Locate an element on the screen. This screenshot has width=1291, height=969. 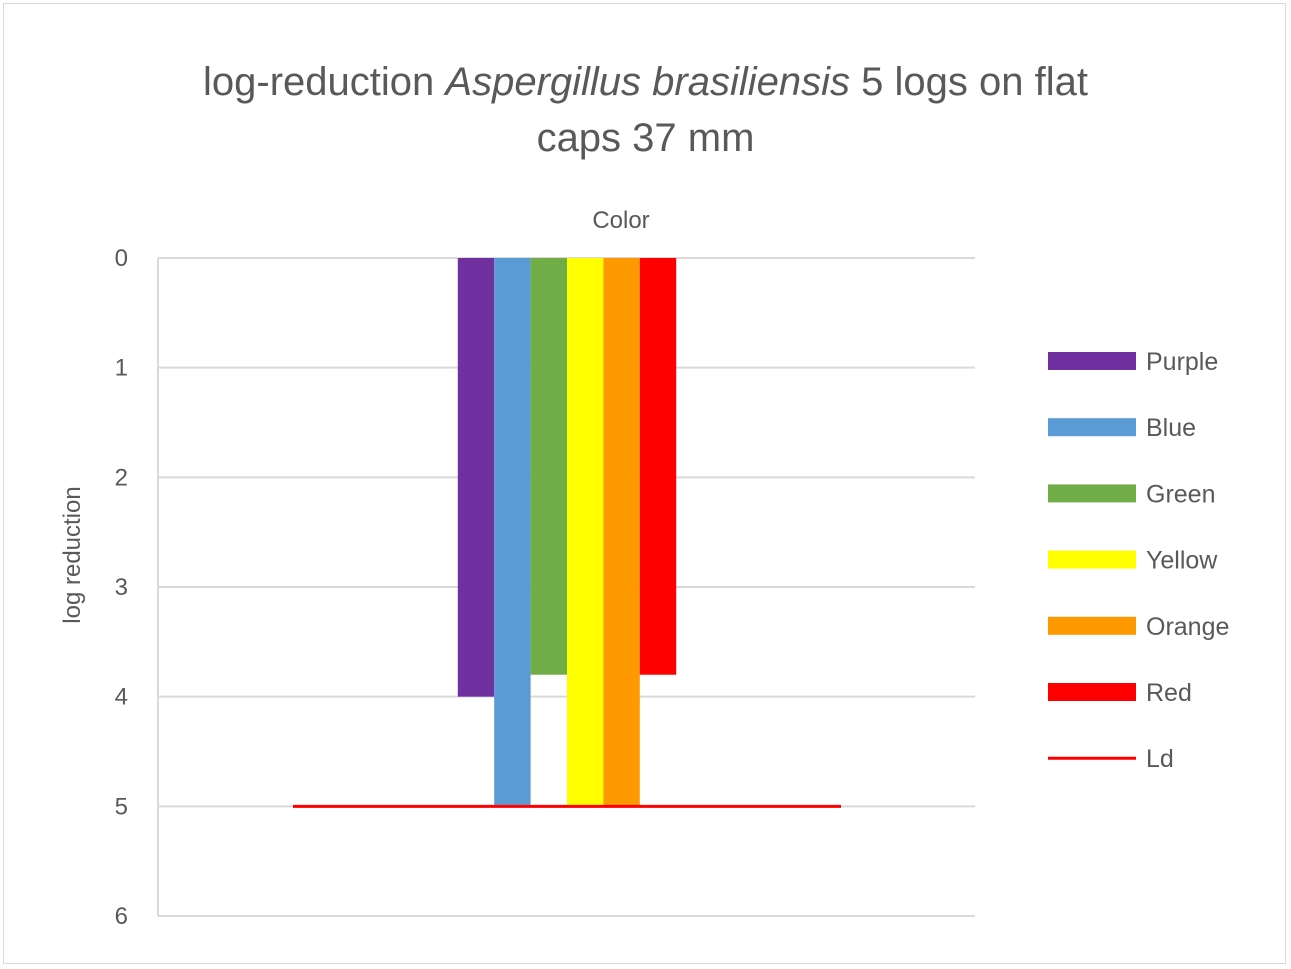
legend-label-purple: Purple is located at coordinates (1182, 362).